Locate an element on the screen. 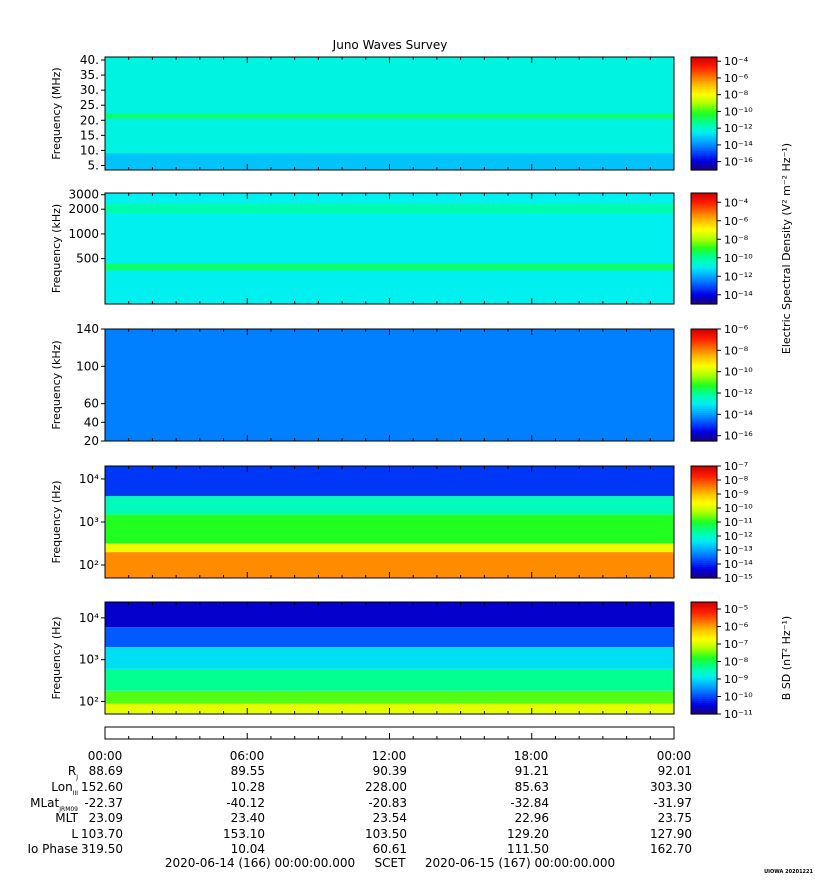  y-tick-label: 10⁴ is located at coordinates (89, 618).